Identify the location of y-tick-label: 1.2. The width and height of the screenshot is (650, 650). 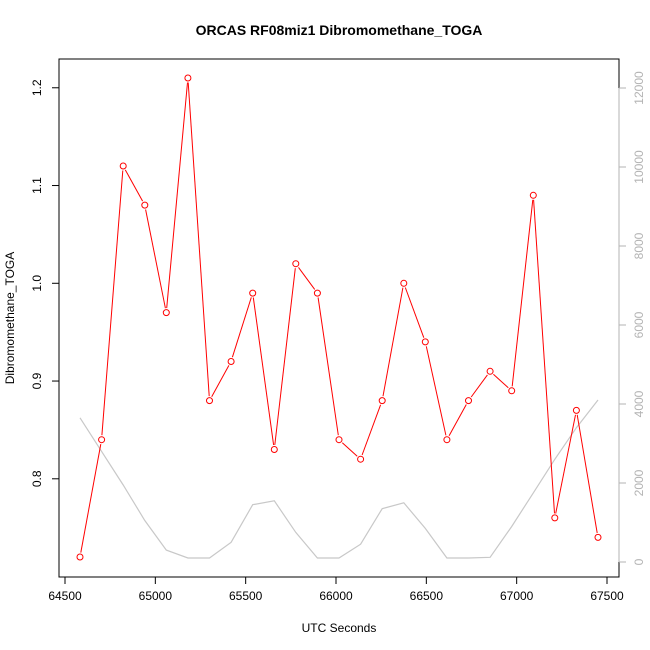
(37, 87).